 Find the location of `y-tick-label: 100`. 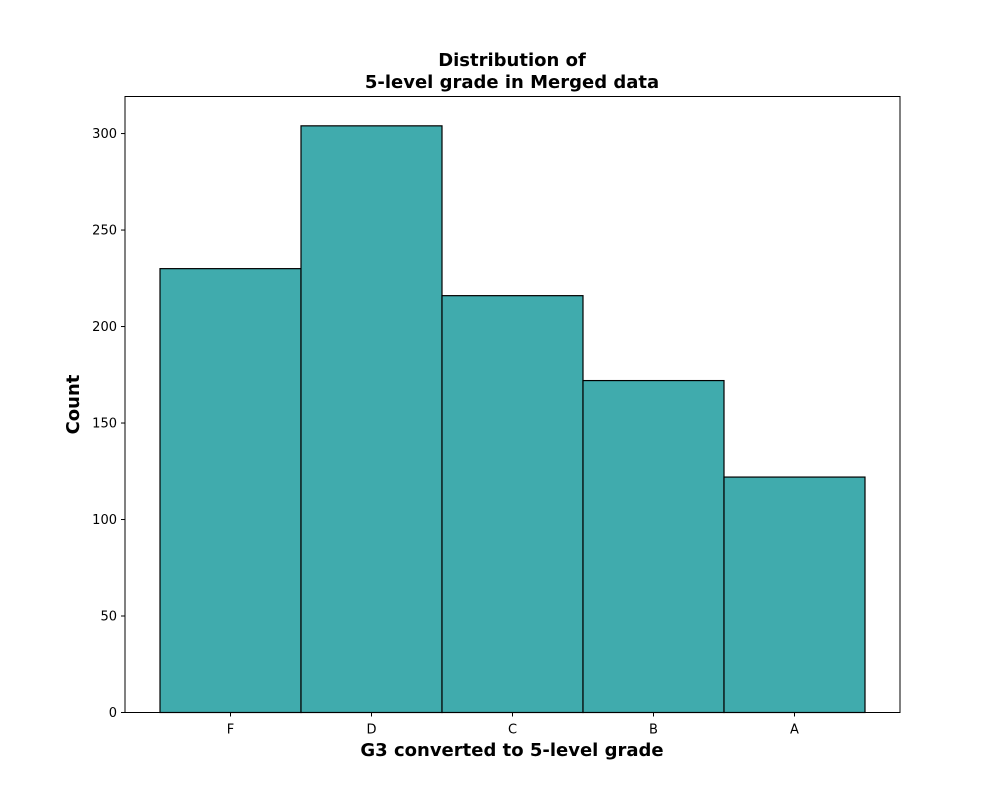

y-tick-label: 100 is located at coordinates (104, 520).